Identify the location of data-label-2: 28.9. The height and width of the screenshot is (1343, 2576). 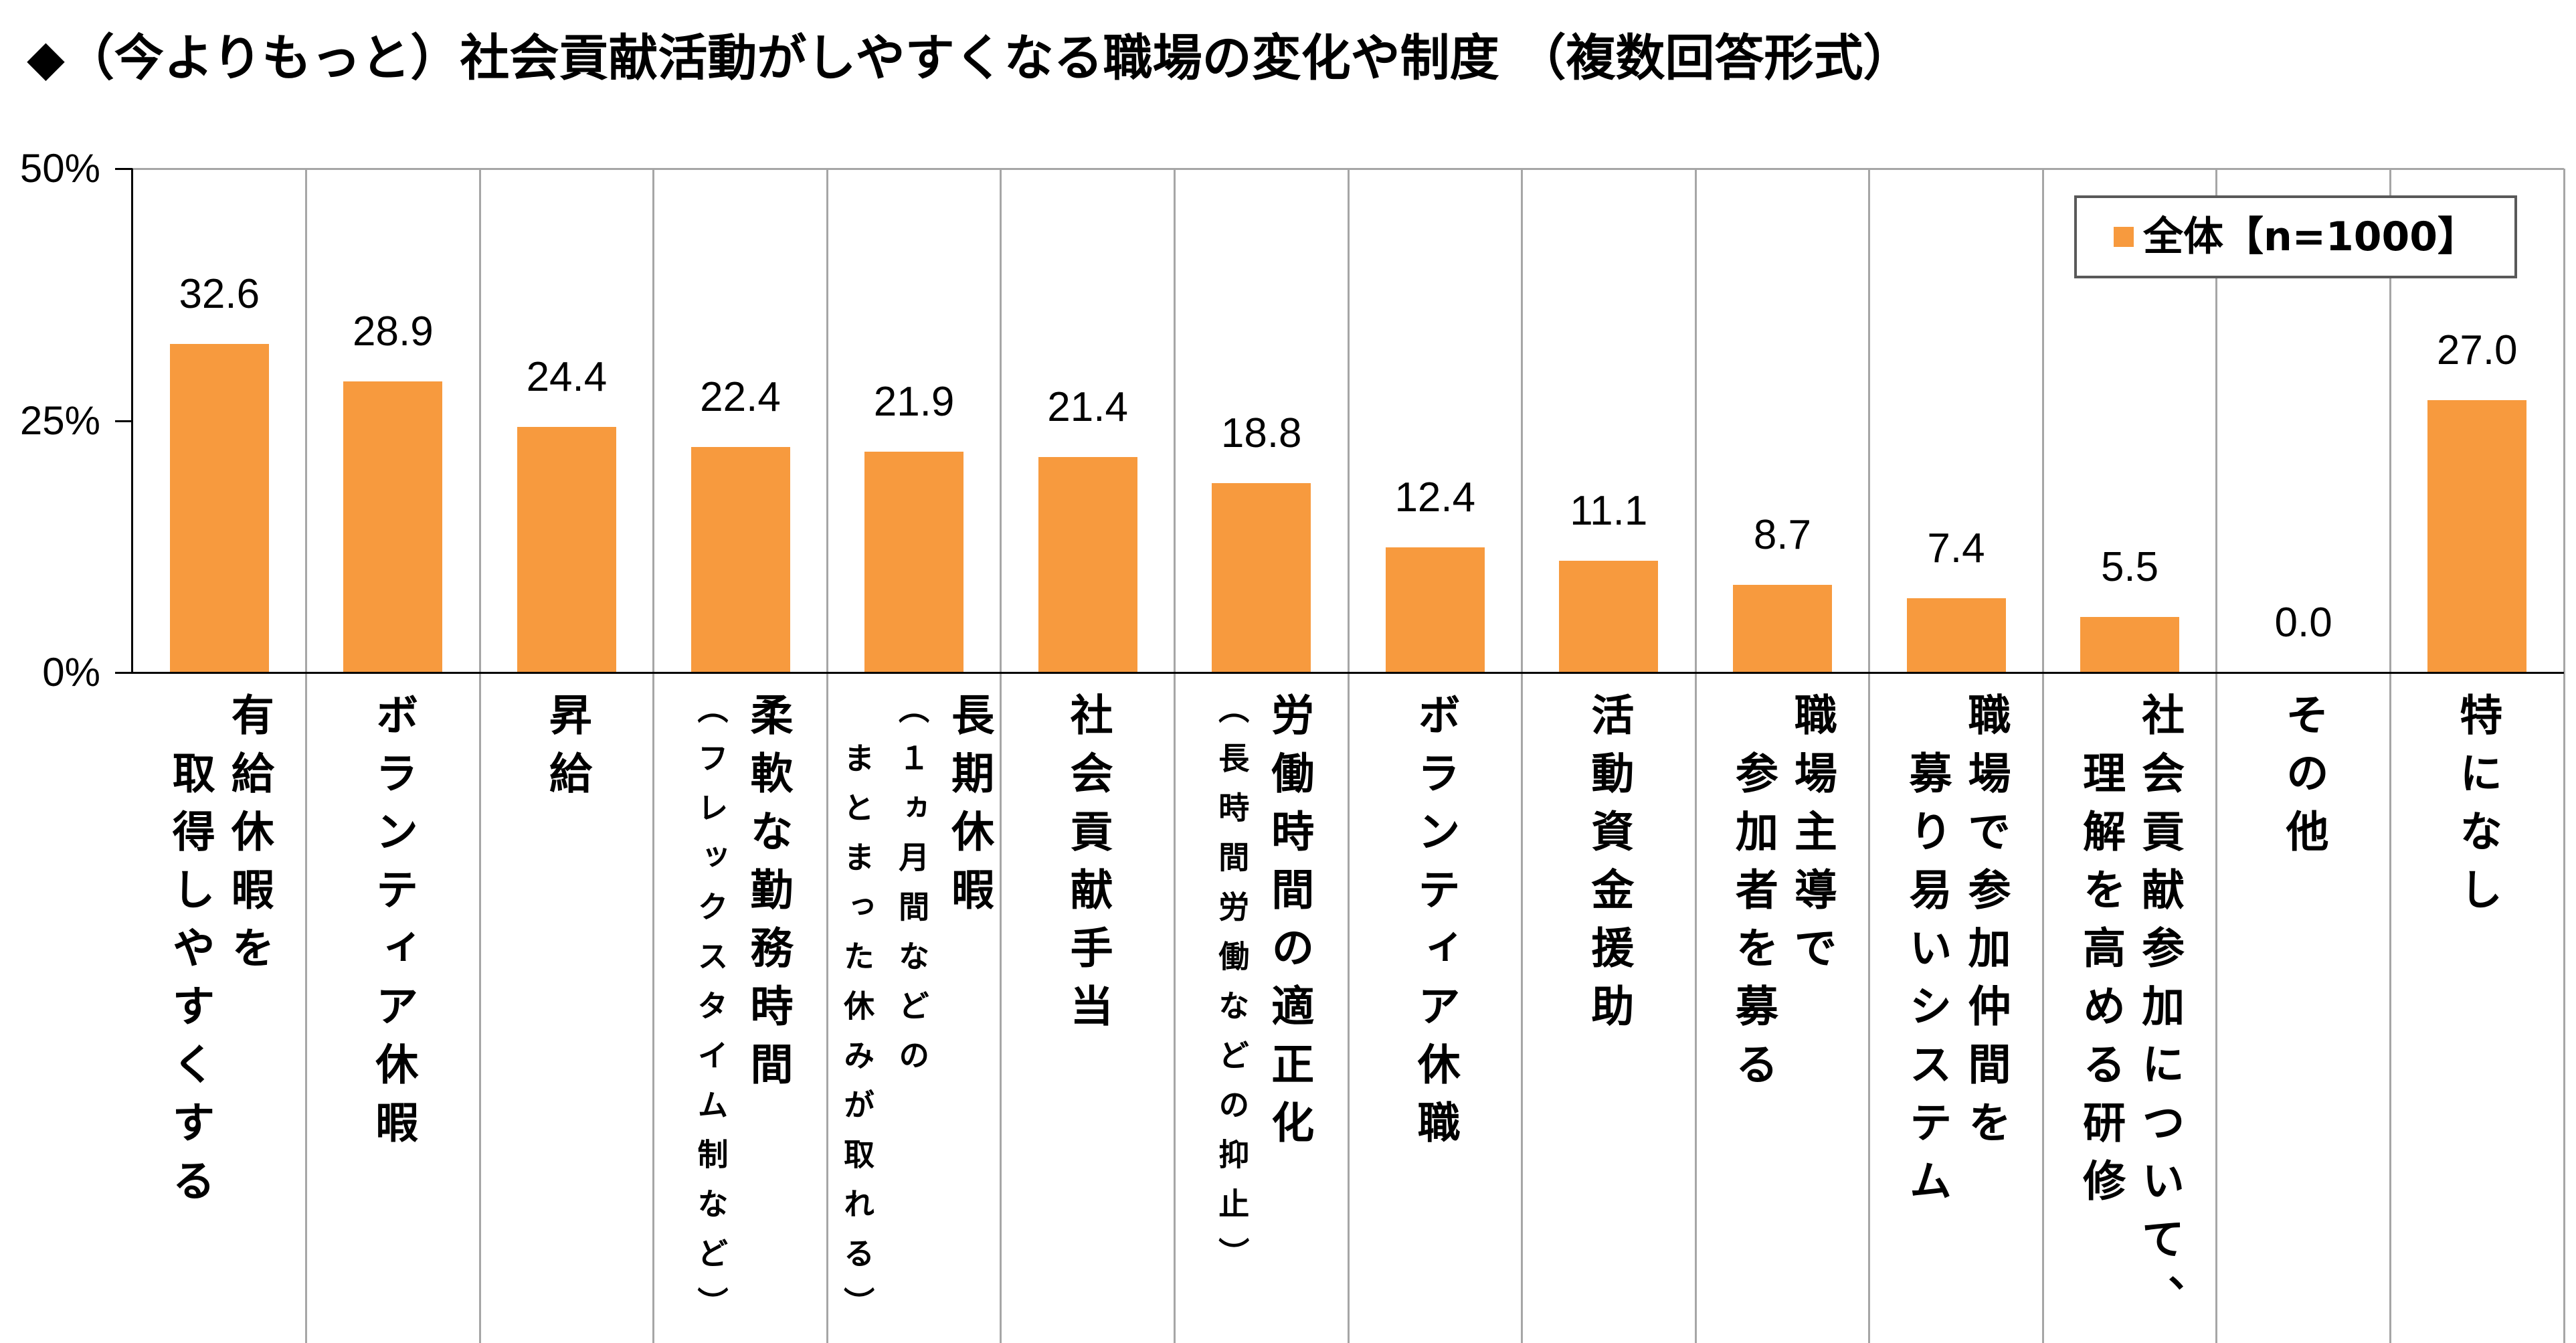
(393, 331).